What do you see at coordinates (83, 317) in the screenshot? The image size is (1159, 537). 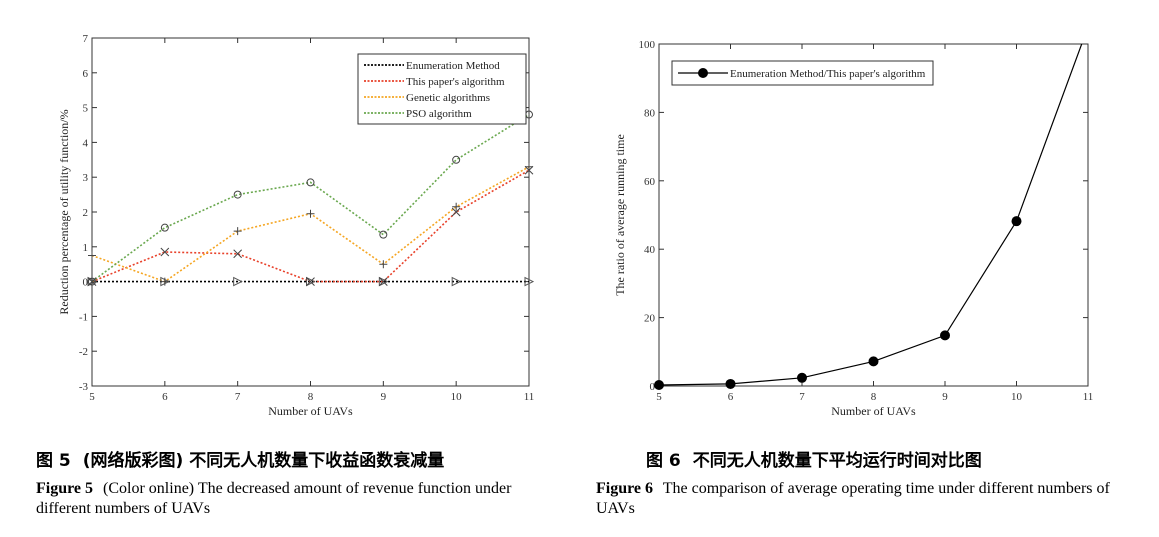 I see `y-tick-label: -1` at bounding box center [83, 317].